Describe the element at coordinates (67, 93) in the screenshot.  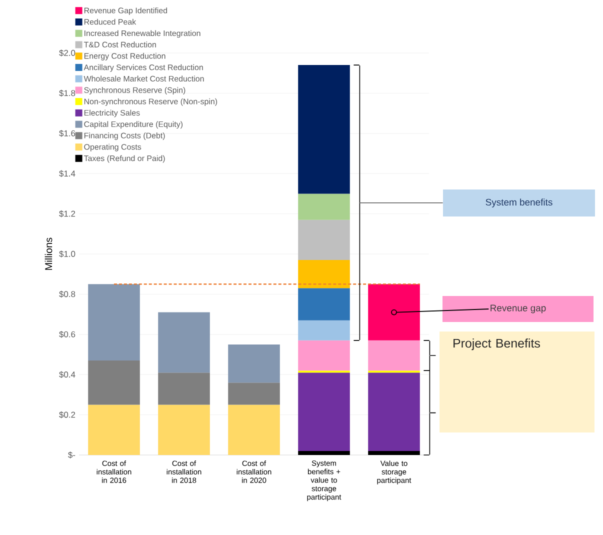
I see `y-tick-label: $1.8` at that location.